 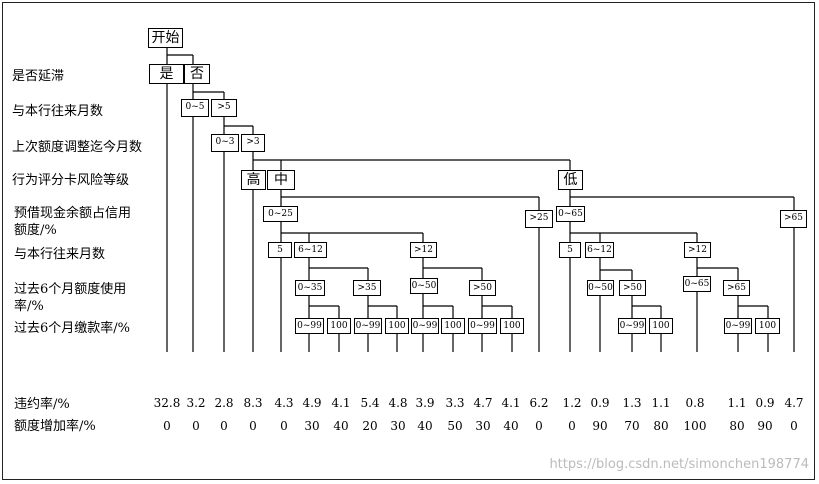 What do you see at coordinates (600, 288) in the screenshot?
I see `node-usage-0-50-b: 0~50` at bounding box center [600, 288].